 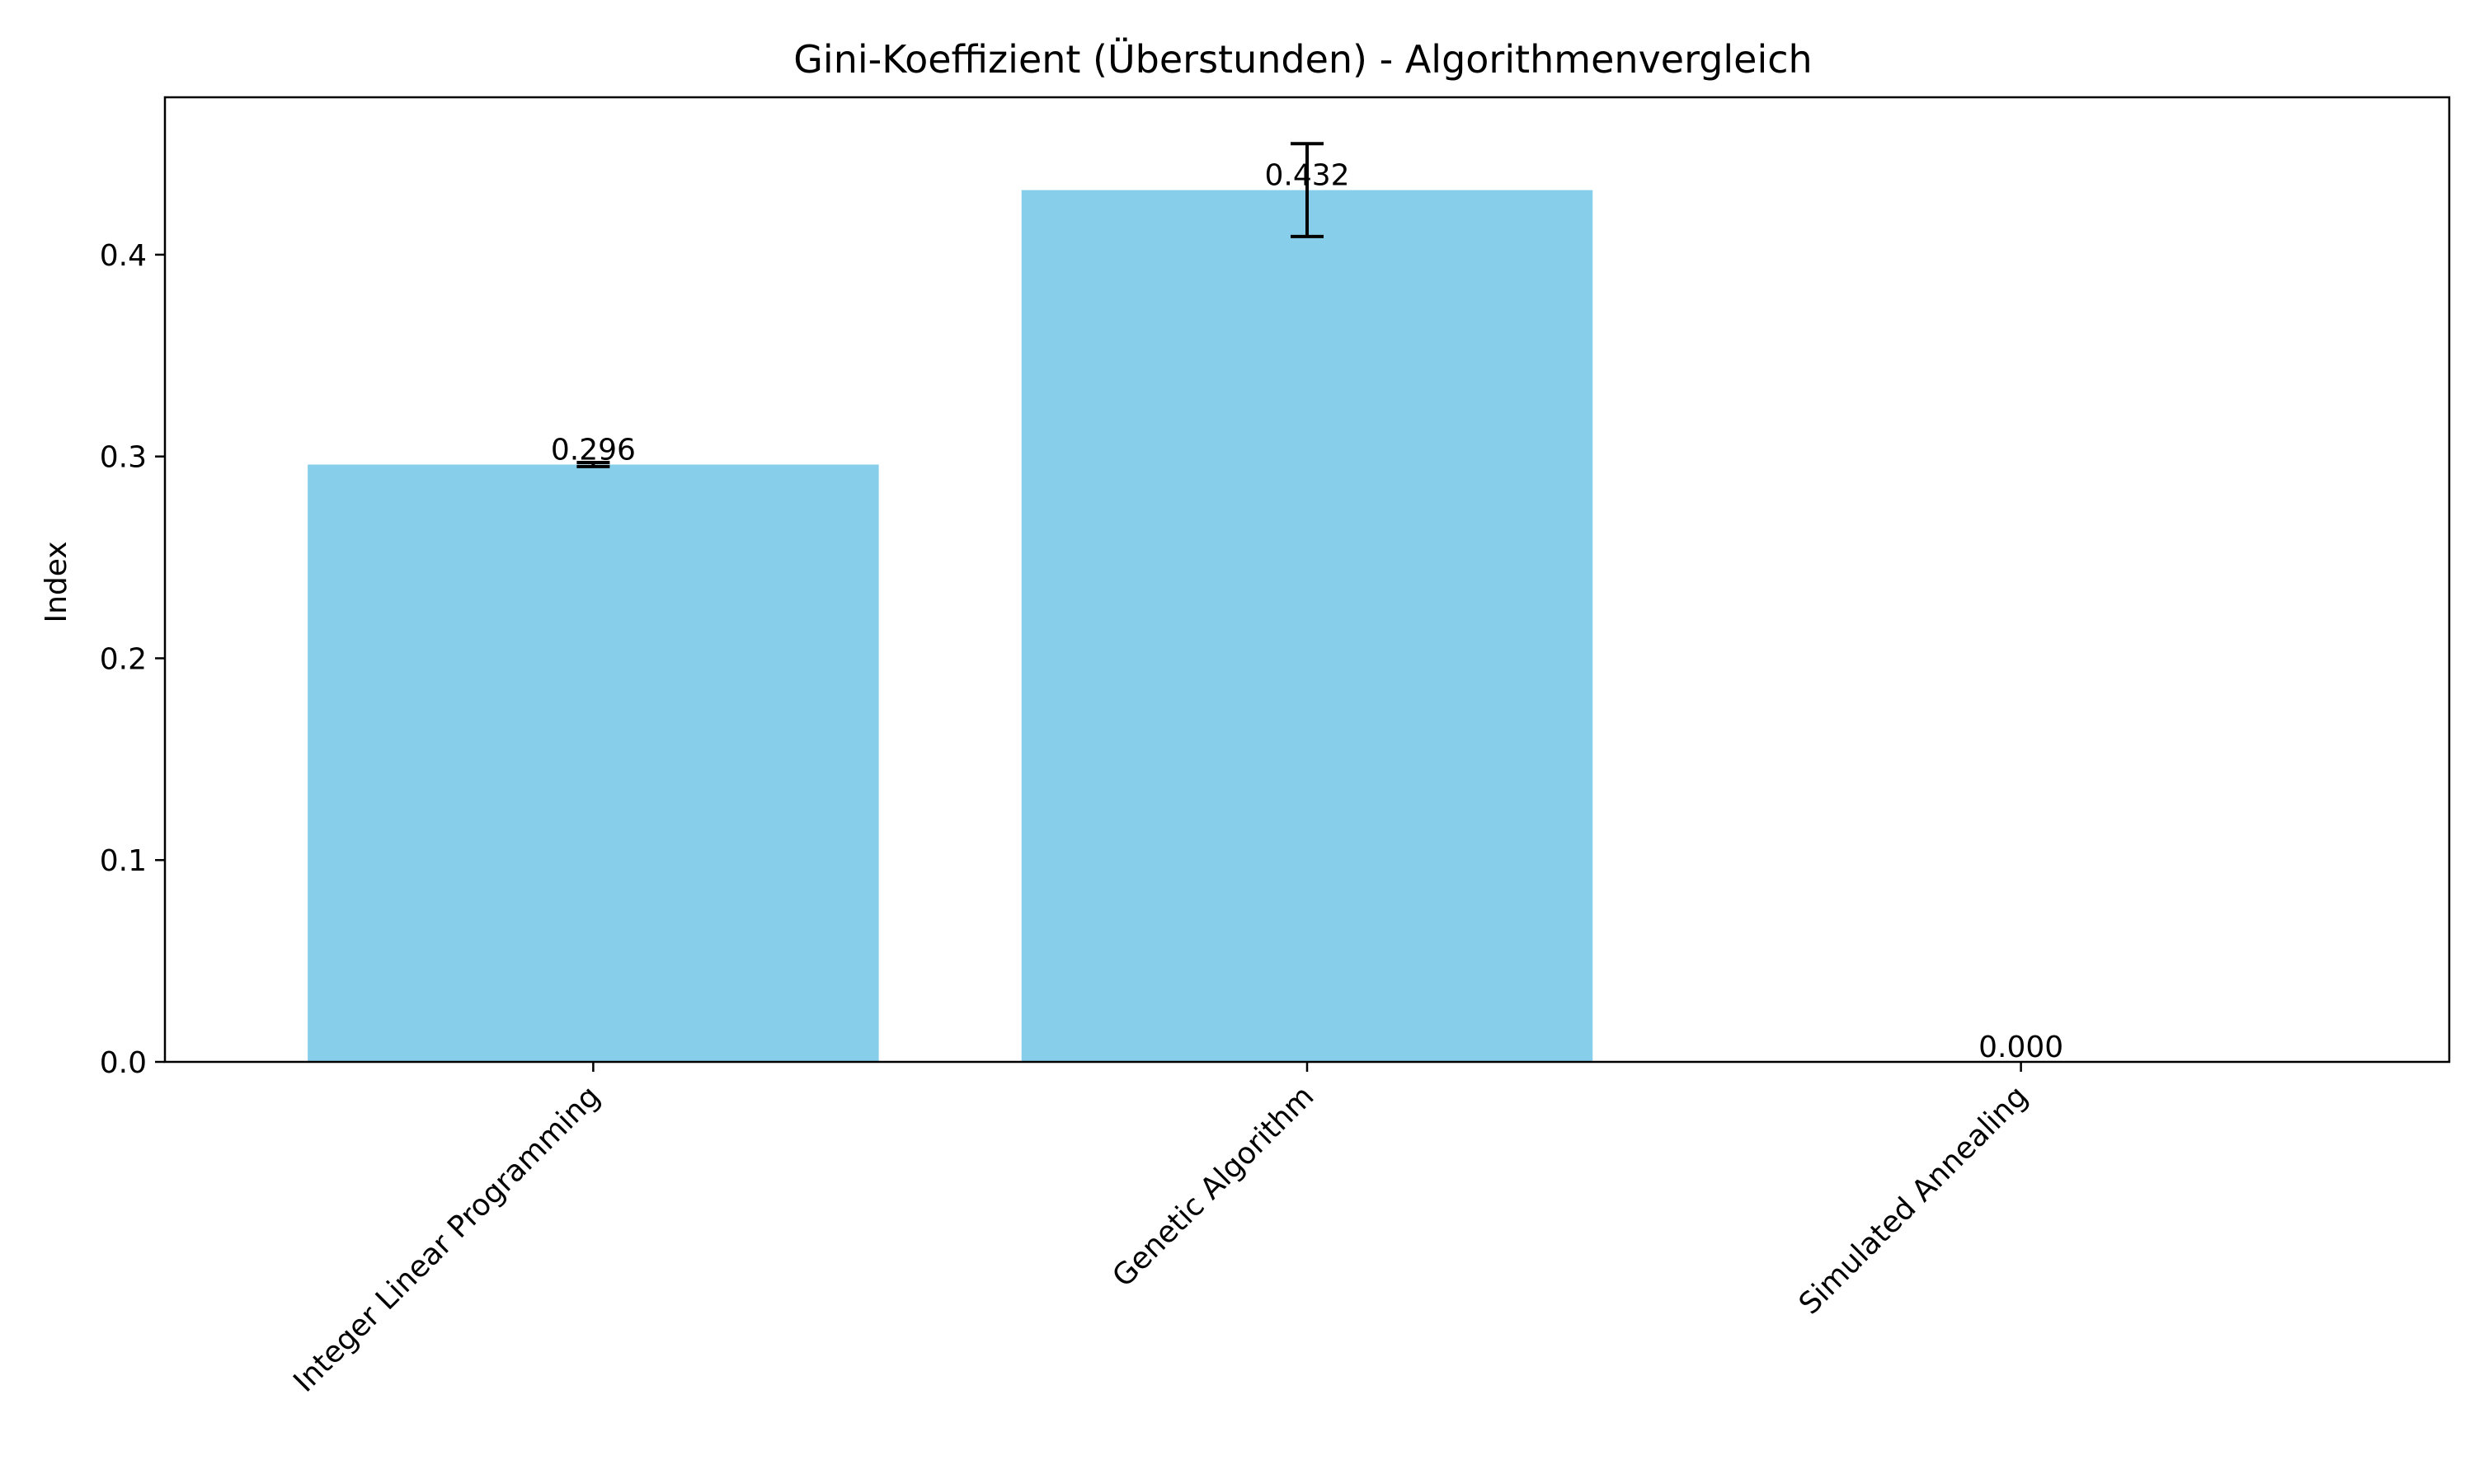 What do you see at coordinates (123, 659) in the screenshot?
I see `y-tick-label: 0.2` at bounding box center [123, 659].